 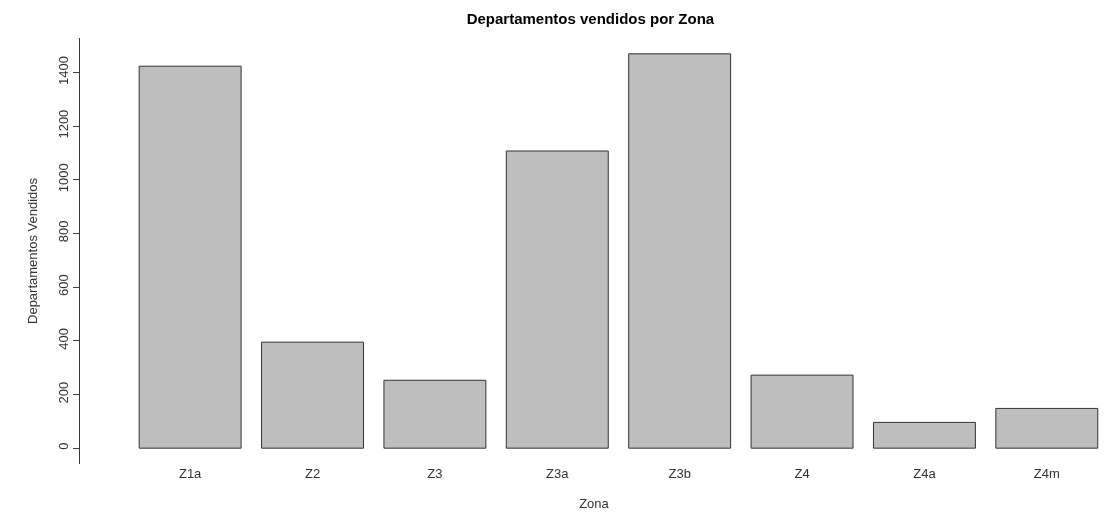 What do you see at coordinates (63, 178) in the screenshot?
I see `y-tick-label: 1000` at bounding box center [63, 178].